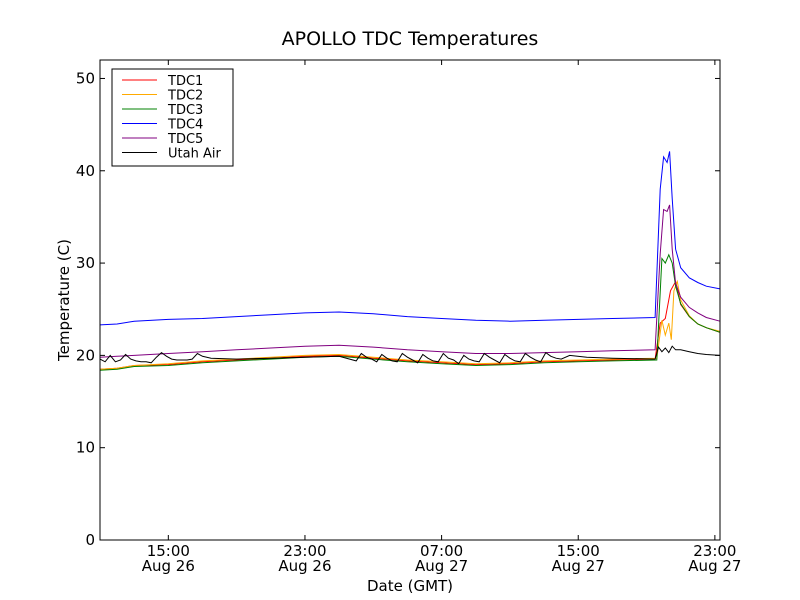 This screenshot has height=600, width=800. Describe the element at coordinates (410, 39) in the screenshot. I see `chart-title: APOLLO TDC Temperatures` at that location.